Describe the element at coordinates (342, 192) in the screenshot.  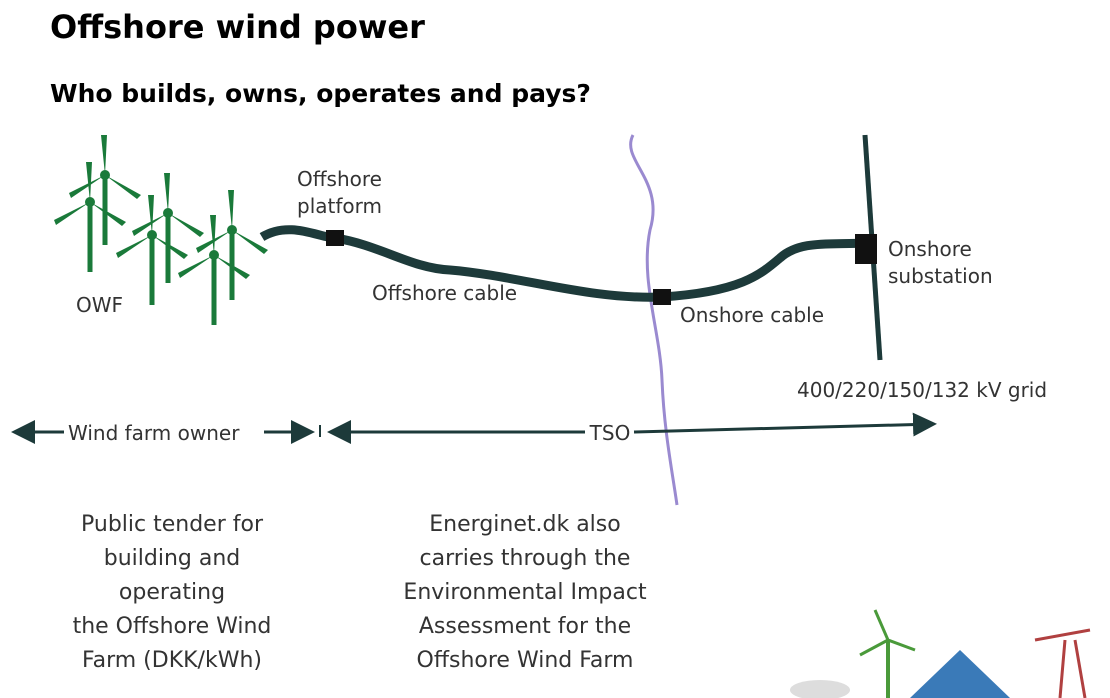
I see `platform-label: Offshore platform` at that location.